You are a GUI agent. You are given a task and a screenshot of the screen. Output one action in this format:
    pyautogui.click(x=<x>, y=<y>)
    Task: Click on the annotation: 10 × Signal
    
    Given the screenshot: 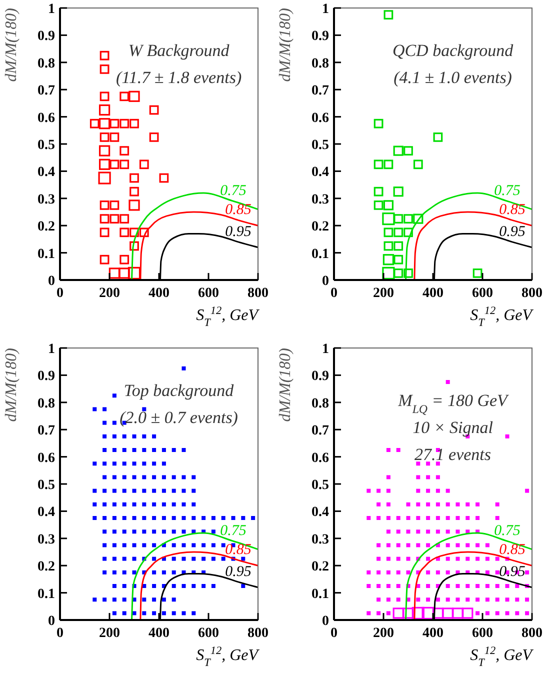 What is the action you would take?
    pyautogui.click(x=453, y=427)
    